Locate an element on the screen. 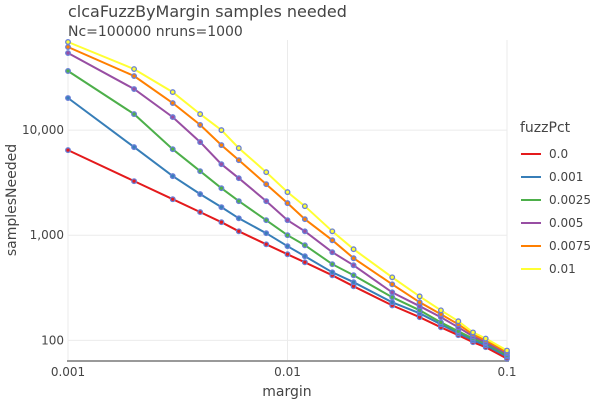 The width and height of the screenshot is (600, 400). legend-label: 0.01 is located at coordinates (562, 269).